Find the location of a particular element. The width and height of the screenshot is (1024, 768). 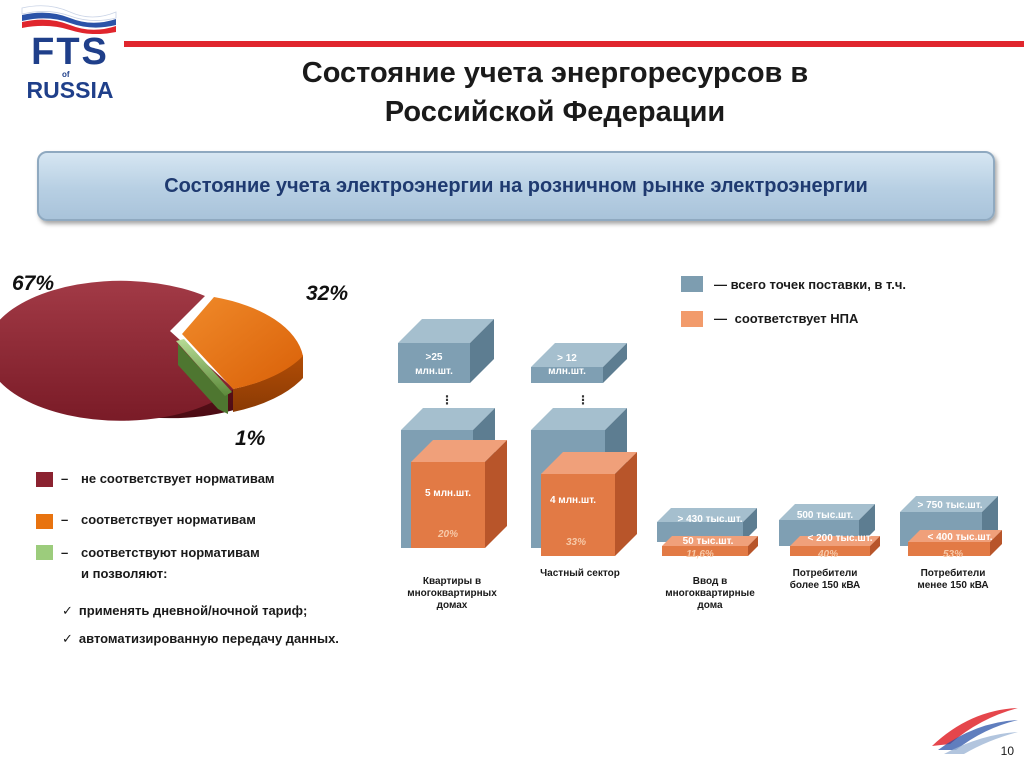

category-label-new-buildings: Ввод в многоквартирные дома is located at coordinates (710, 594).